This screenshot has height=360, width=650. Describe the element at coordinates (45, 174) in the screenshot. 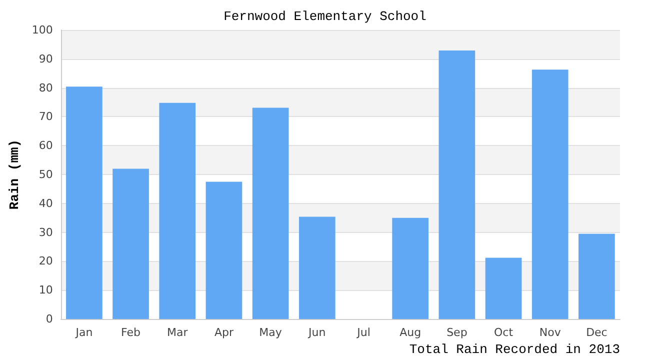

I see `y-tick-label: 50` at that location.